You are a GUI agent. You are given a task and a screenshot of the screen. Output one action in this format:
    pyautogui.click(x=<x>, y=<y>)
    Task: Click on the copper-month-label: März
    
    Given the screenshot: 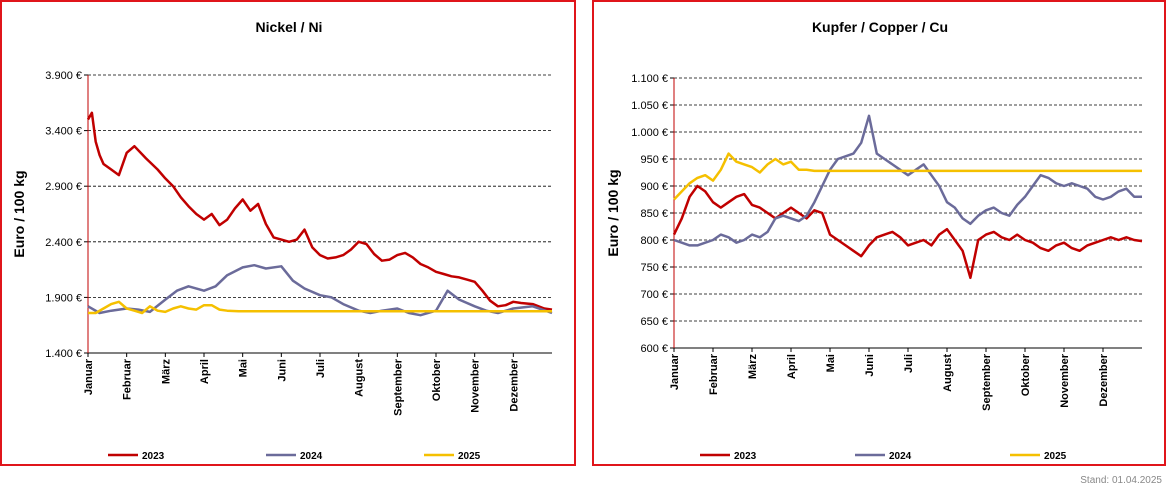 What is the action you would take?
    pyautogui.click(x=753, y=367)
    